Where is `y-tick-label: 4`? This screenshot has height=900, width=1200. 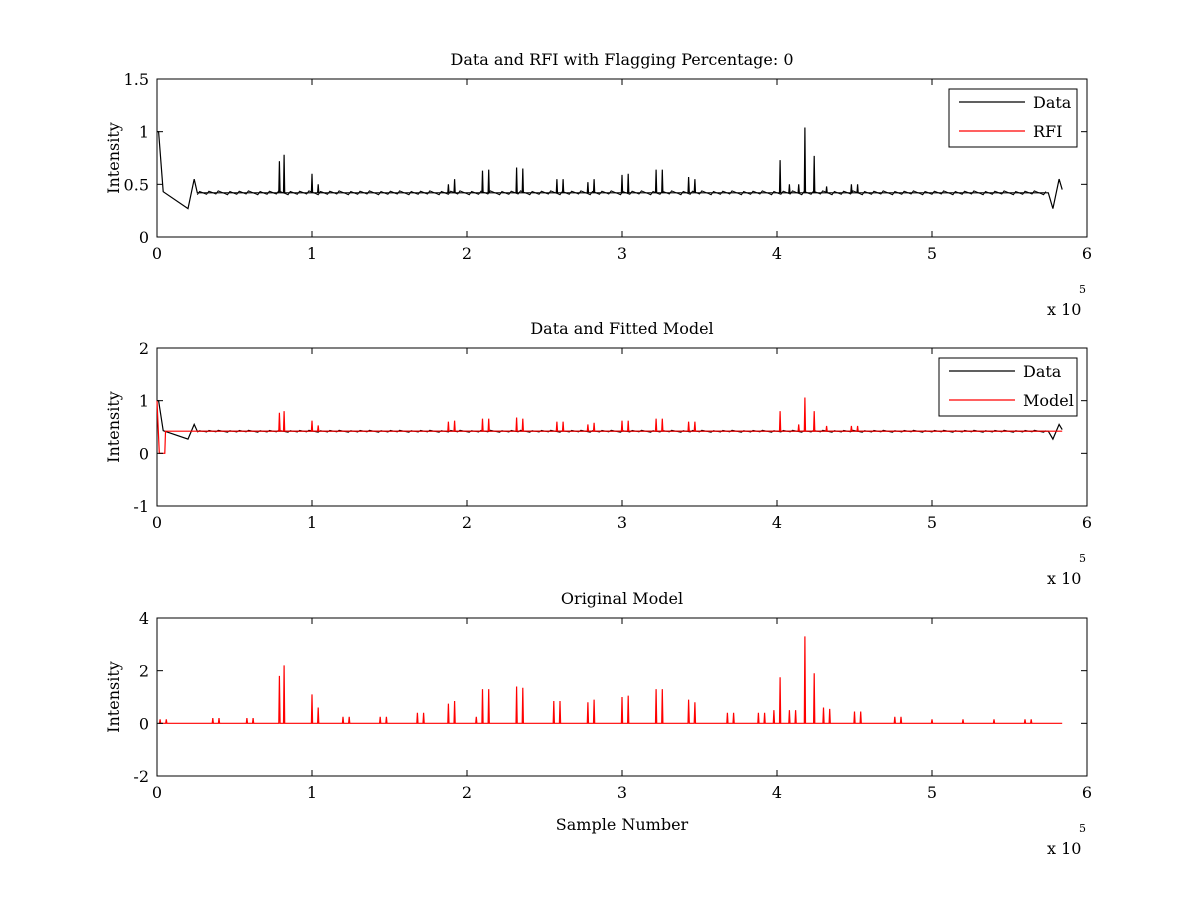
y-tick-label: 4 is located at coordinates (144, 618).